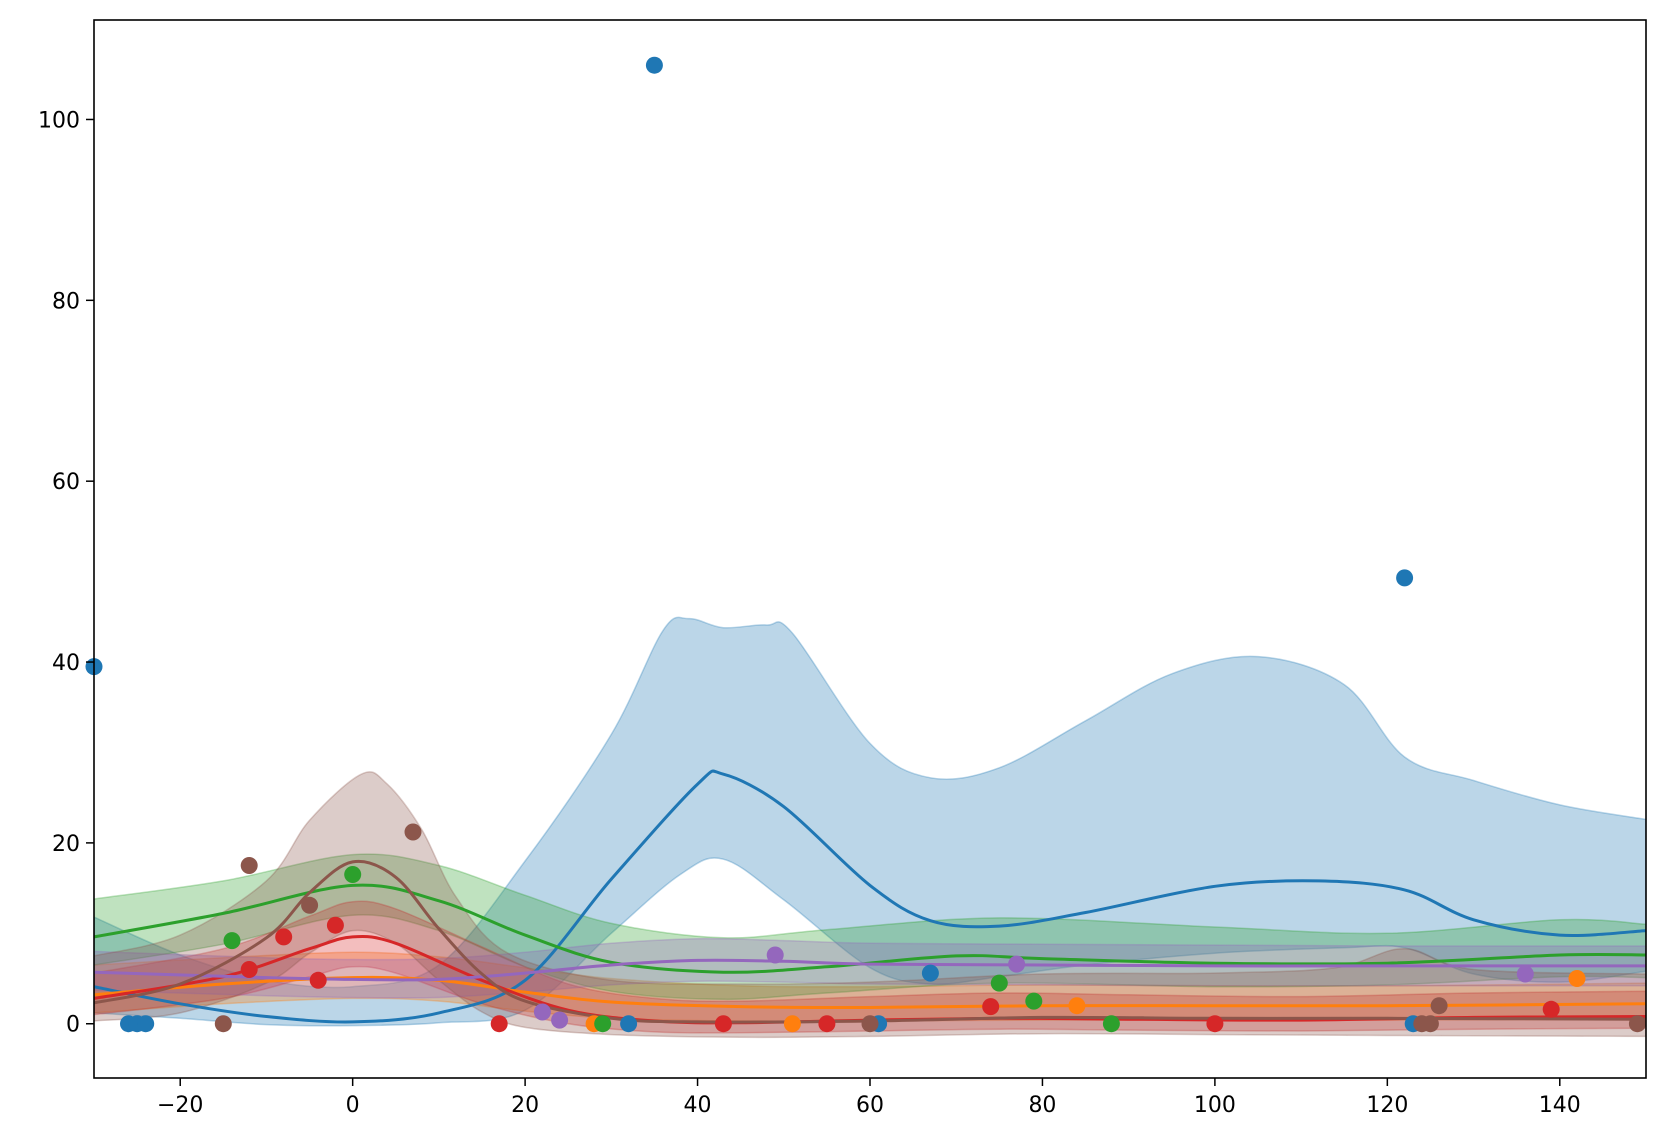 The width and height of the screenshot is (1662, 1144). What do you see at coordinates (1387, 1105) in the screenshot?
I see `x-tick-label: 120` at bounding box center [1387, 1105].